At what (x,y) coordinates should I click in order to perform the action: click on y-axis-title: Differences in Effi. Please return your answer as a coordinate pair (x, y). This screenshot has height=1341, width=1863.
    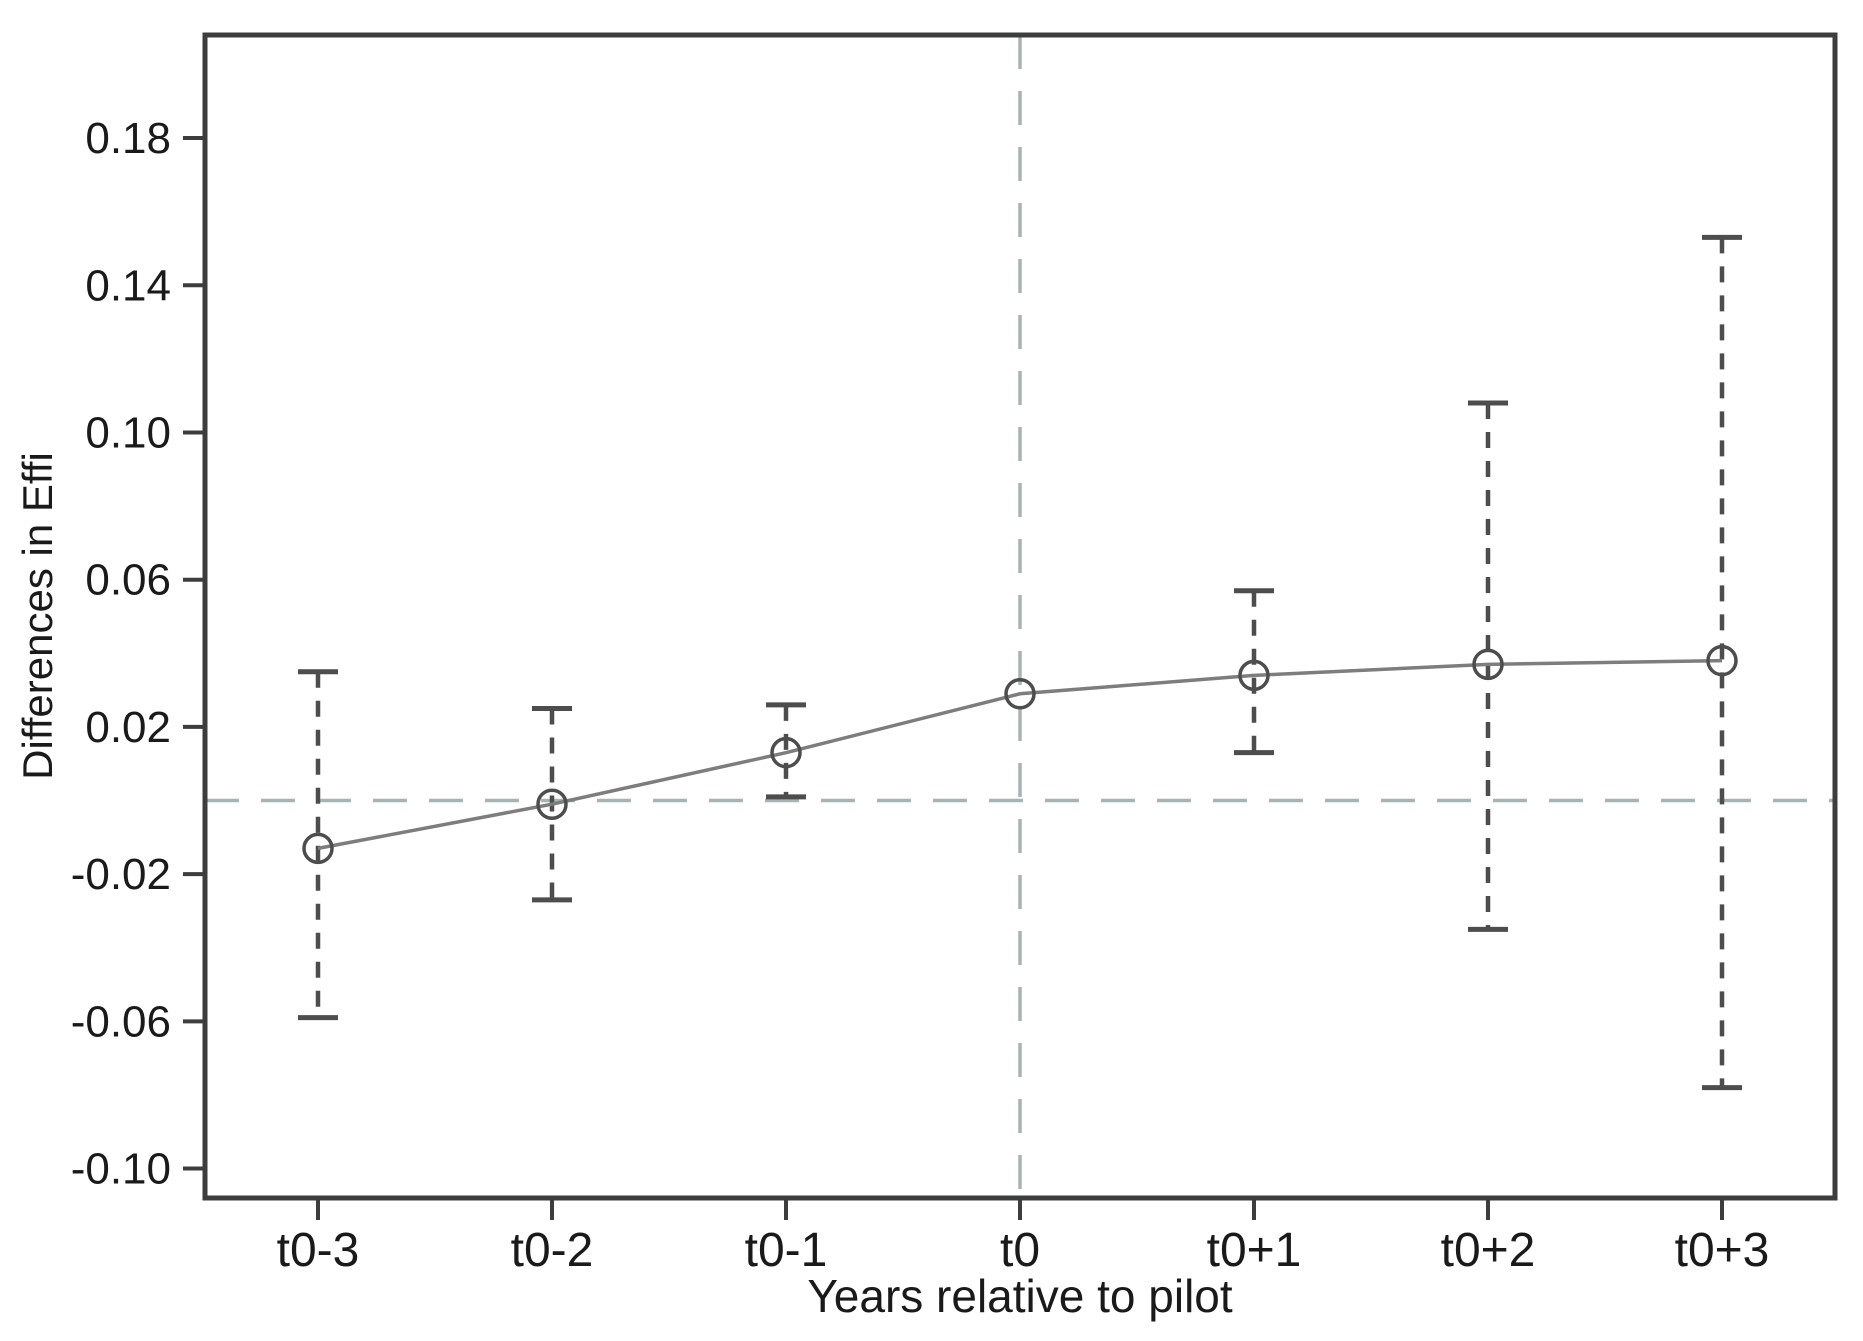
    Looking at the image, I should click on (37, 616).